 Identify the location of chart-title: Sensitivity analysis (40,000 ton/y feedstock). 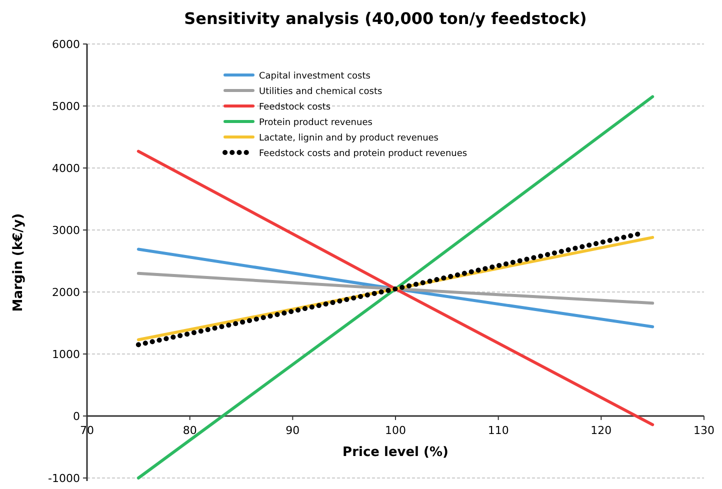
(385, 18).